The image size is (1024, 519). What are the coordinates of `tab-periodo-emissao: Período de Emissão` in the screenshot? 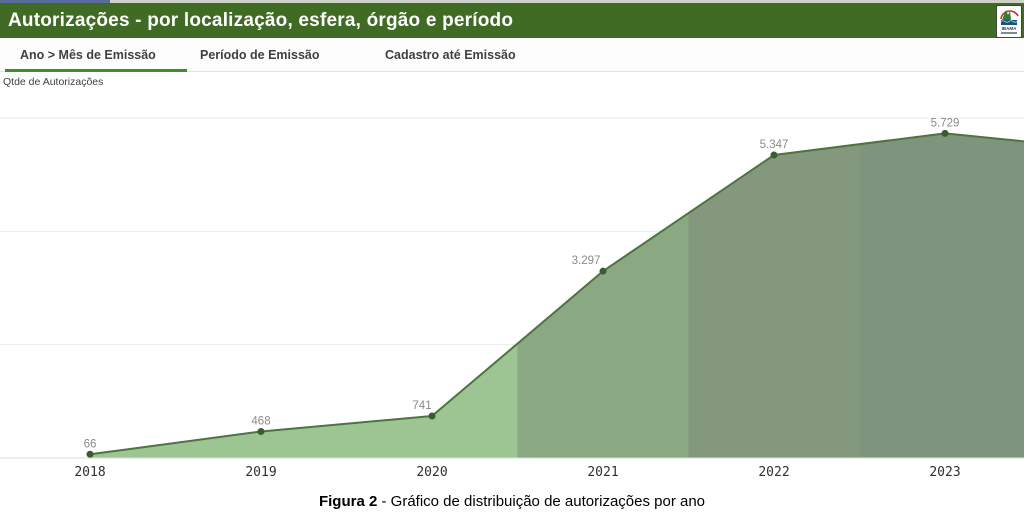 It's located at (260, 55).